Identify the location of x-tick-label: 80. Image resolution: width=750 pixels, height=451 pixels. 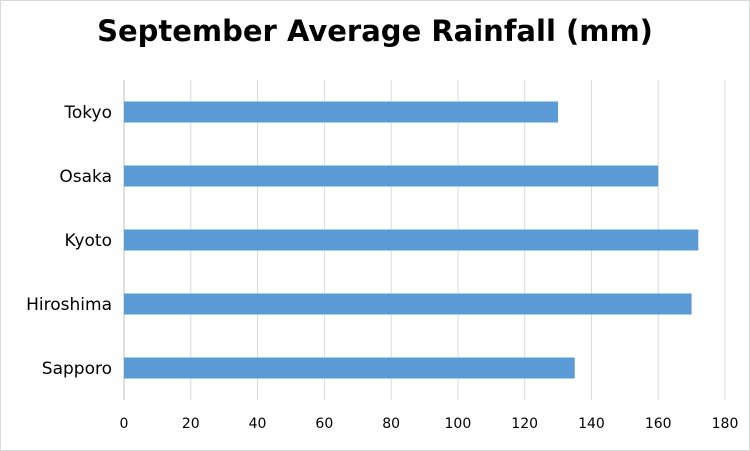
(391, 424).